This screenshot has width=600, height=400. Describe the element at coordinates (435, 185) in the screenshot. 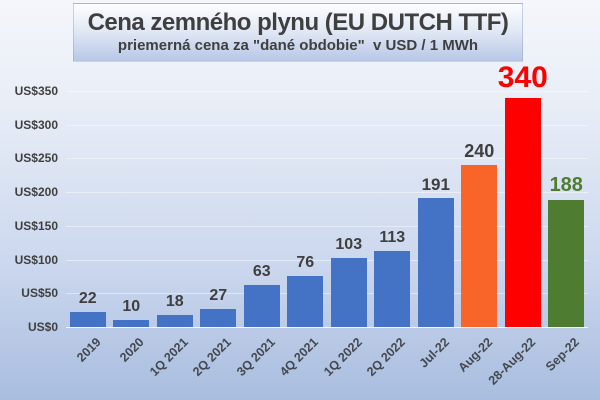

I see `bar-value-label: 191` at that location.